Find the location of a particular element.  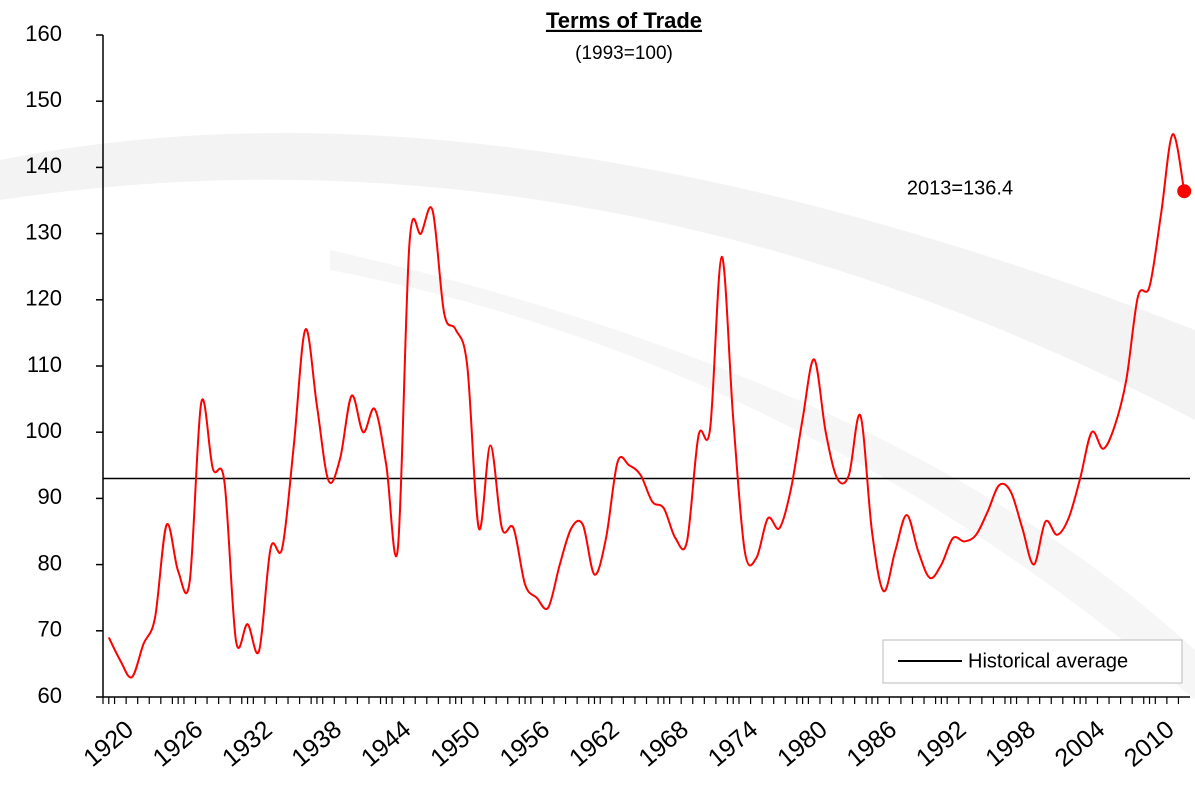

y-tick-label: 70 is located at coordinates (50, 629).